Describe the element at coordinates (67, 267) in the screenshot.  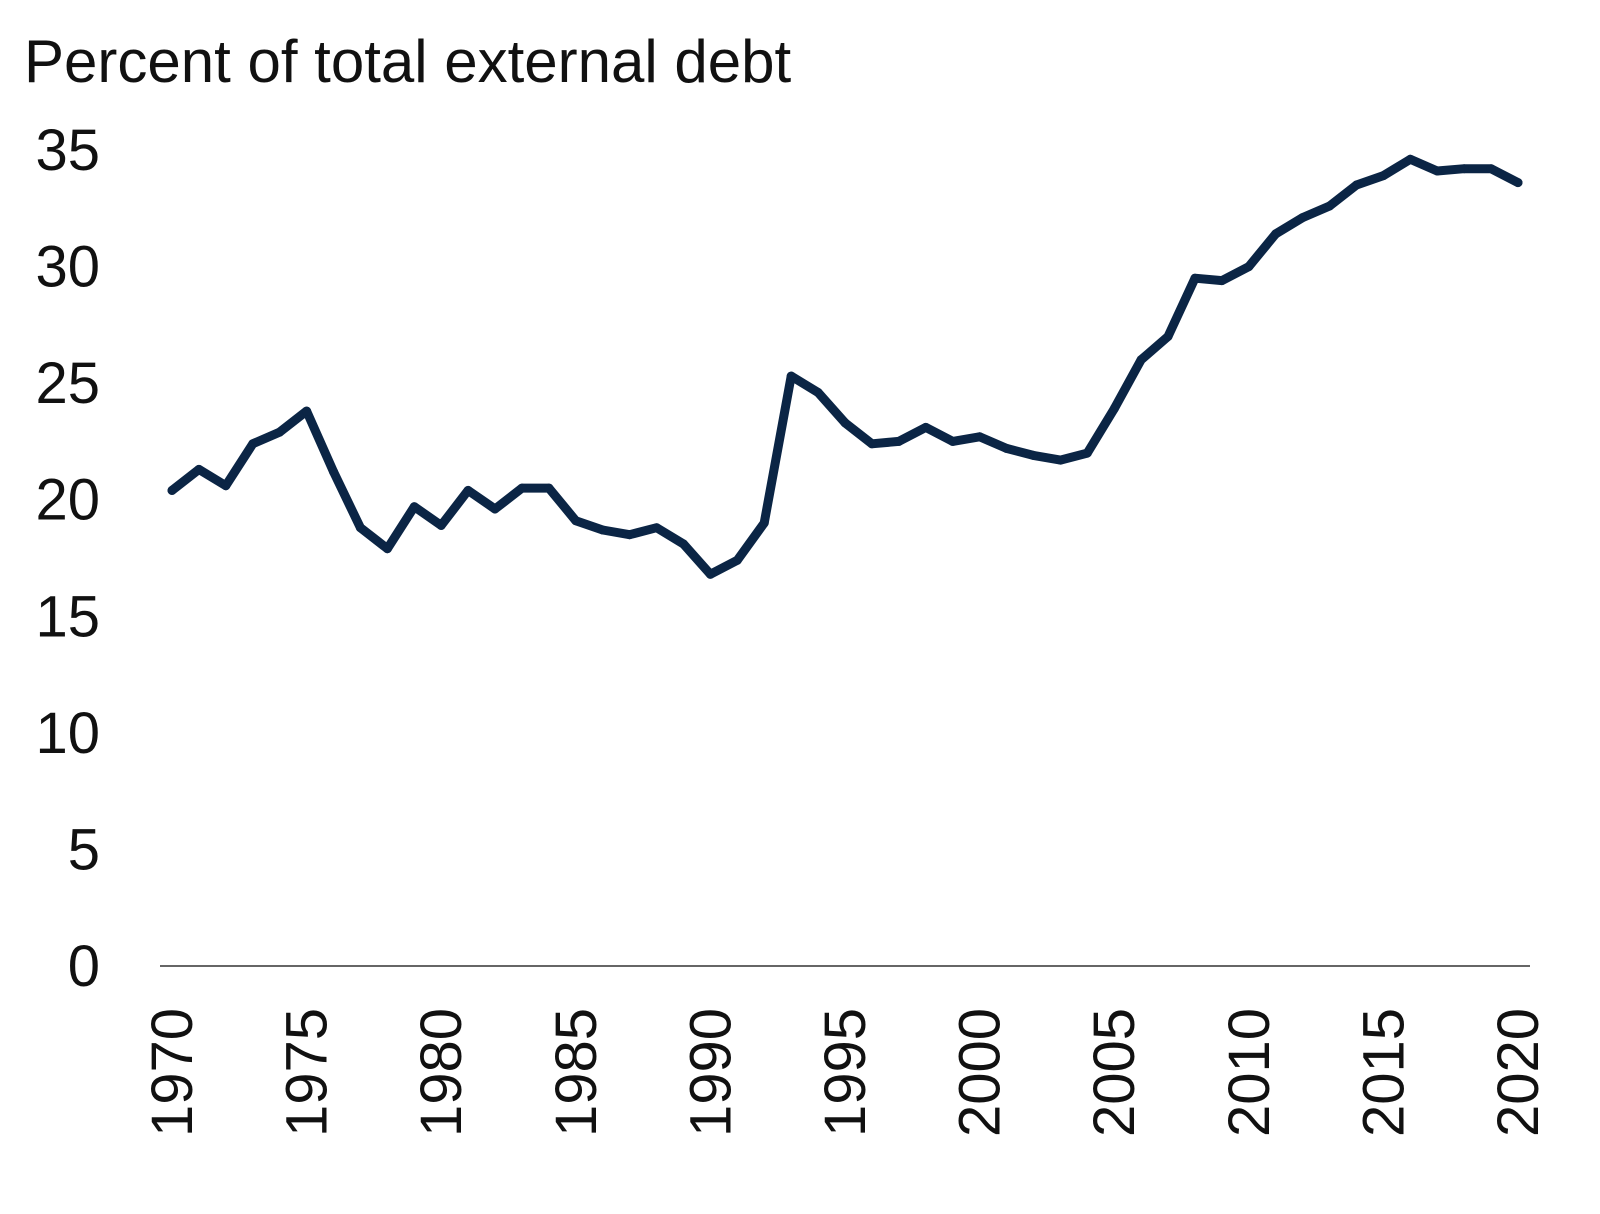
I see `y-tick-label: 30` at that location.